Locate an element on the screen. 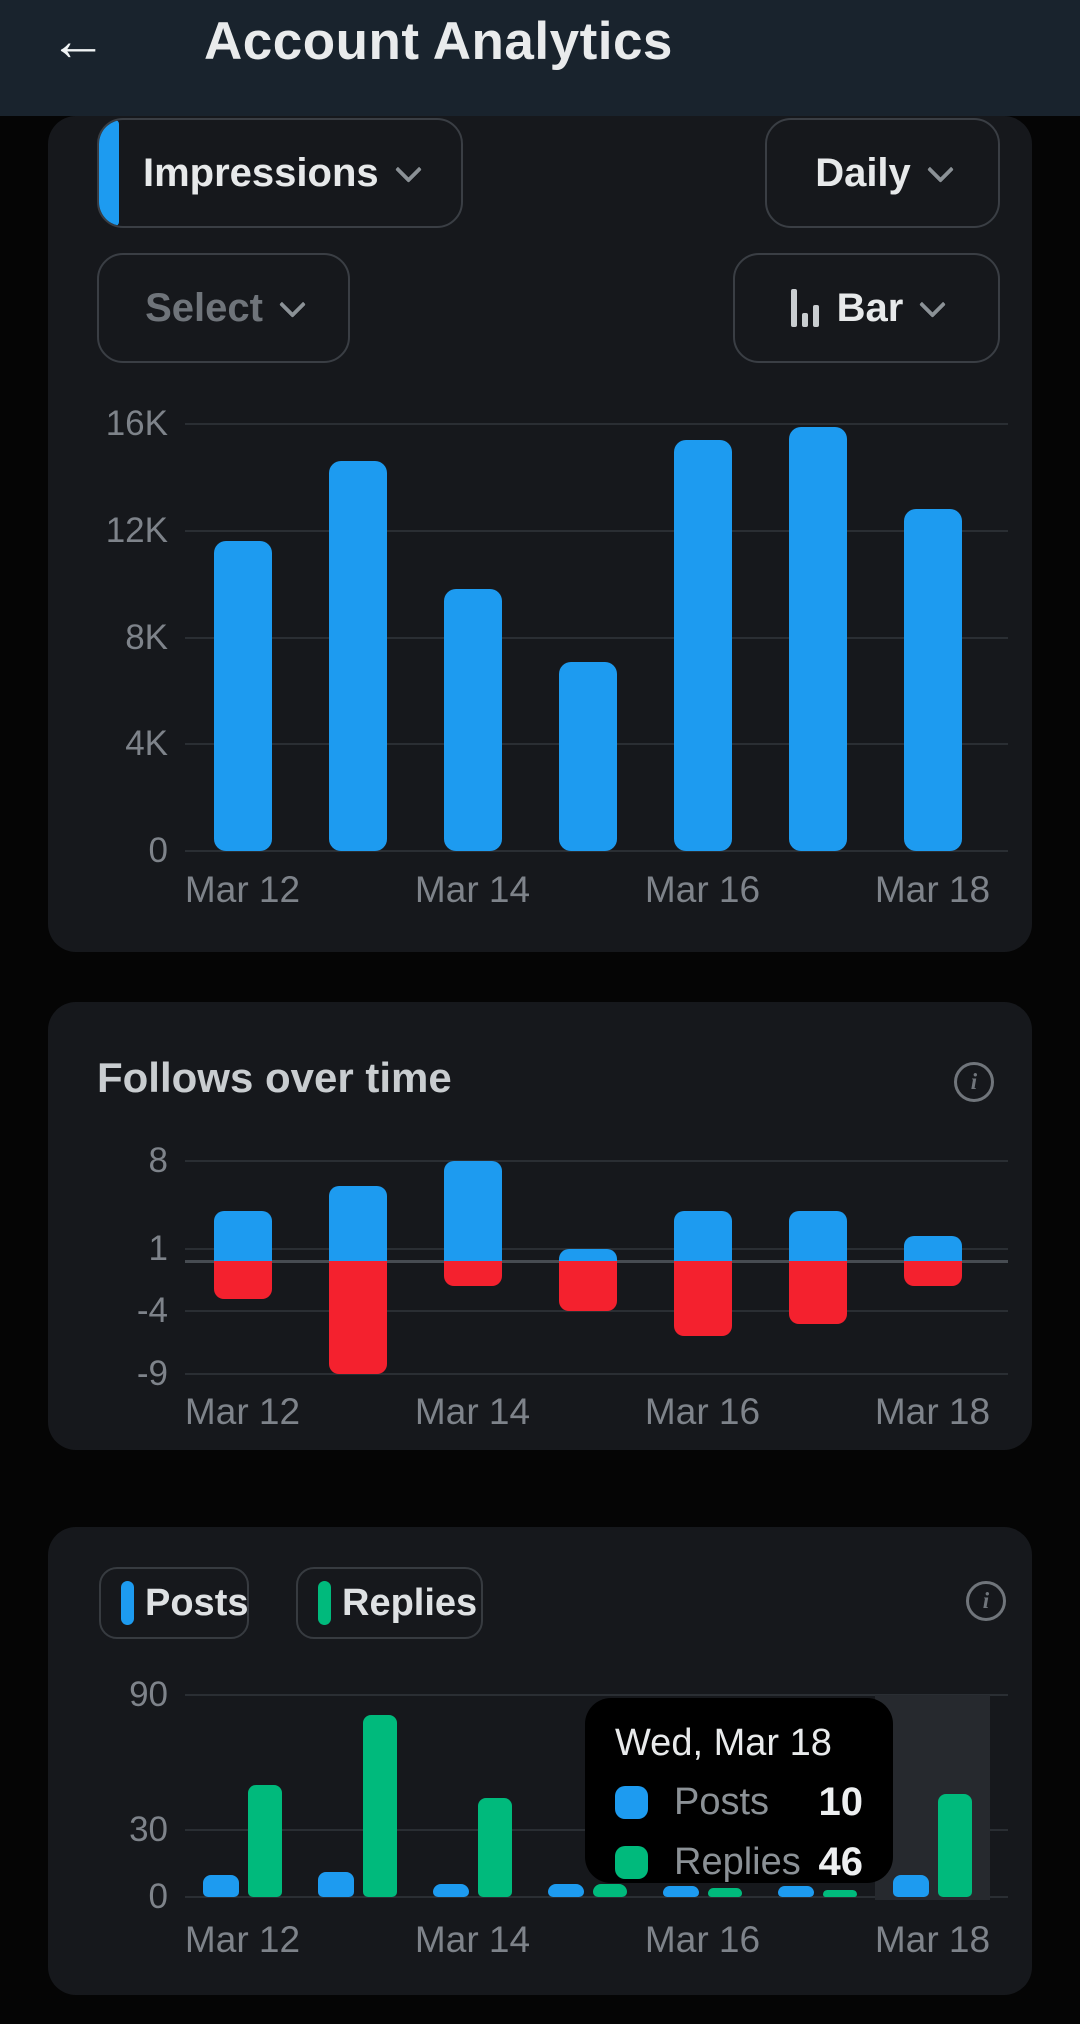 The height and width of the screenshot is (2024, 1080). legend-chip-replies: Replies is located at coordinates (389, 1603).